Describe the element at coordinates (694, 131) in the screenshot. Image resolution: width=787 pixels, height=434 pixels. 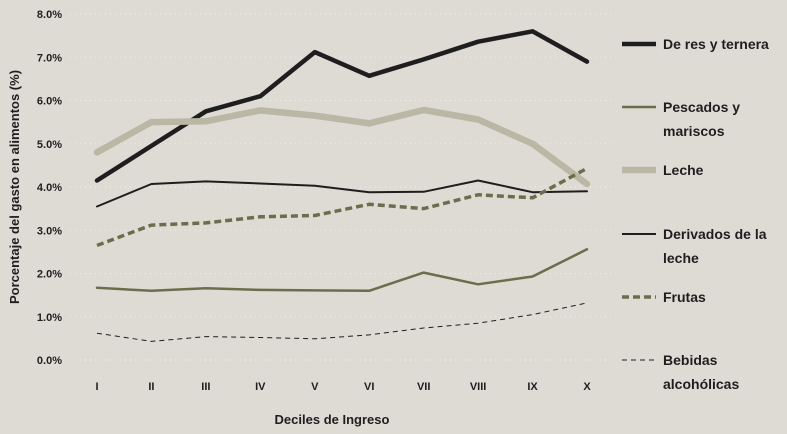
I see `legend-label: mariscos` at that location.